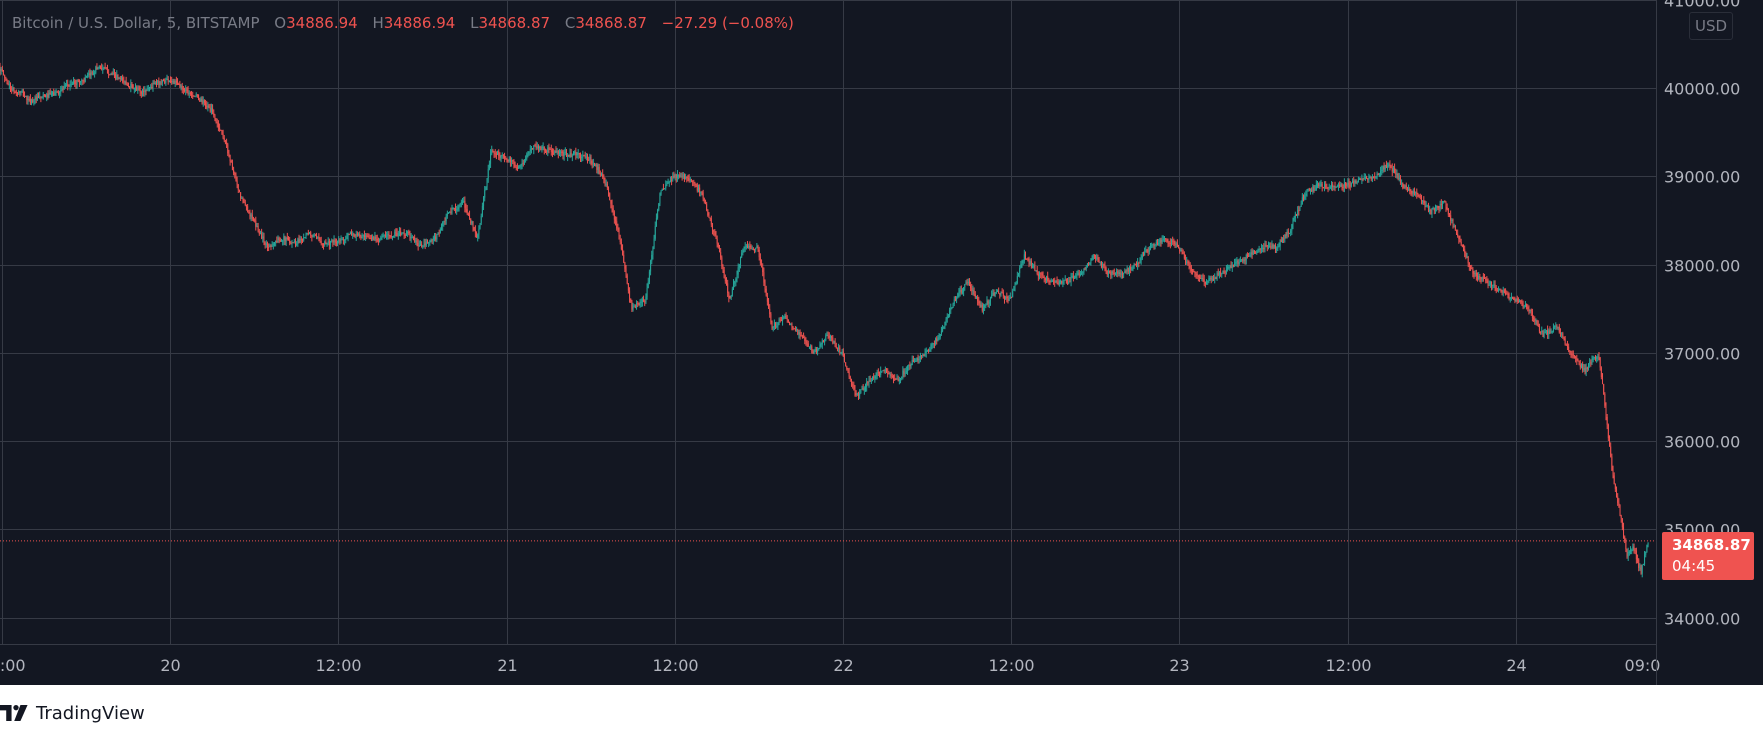 The width and height of the screenshot is (1763, 729). I want to click on x-tick-label: 22, so click(843, 665).